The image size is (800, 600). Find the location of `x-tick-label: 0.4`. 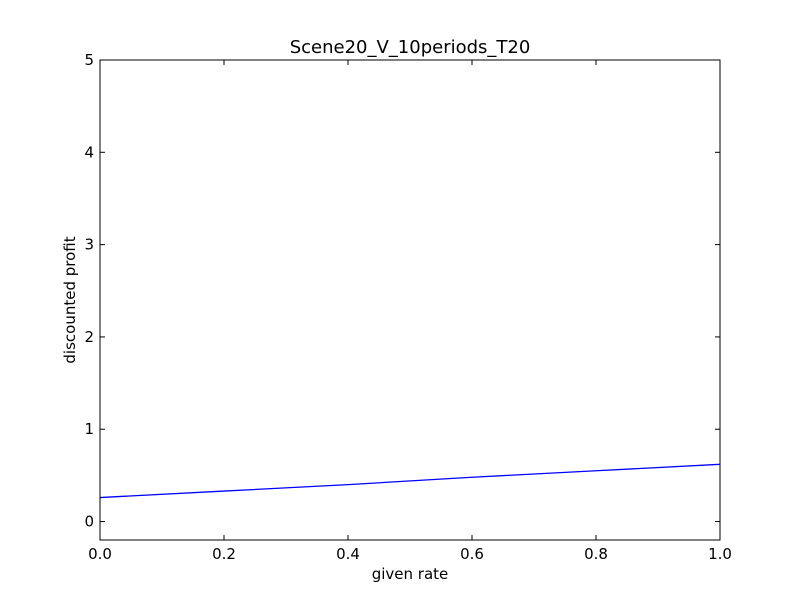

x-tick-label: 0.4 is located at coordinates (348, 554).